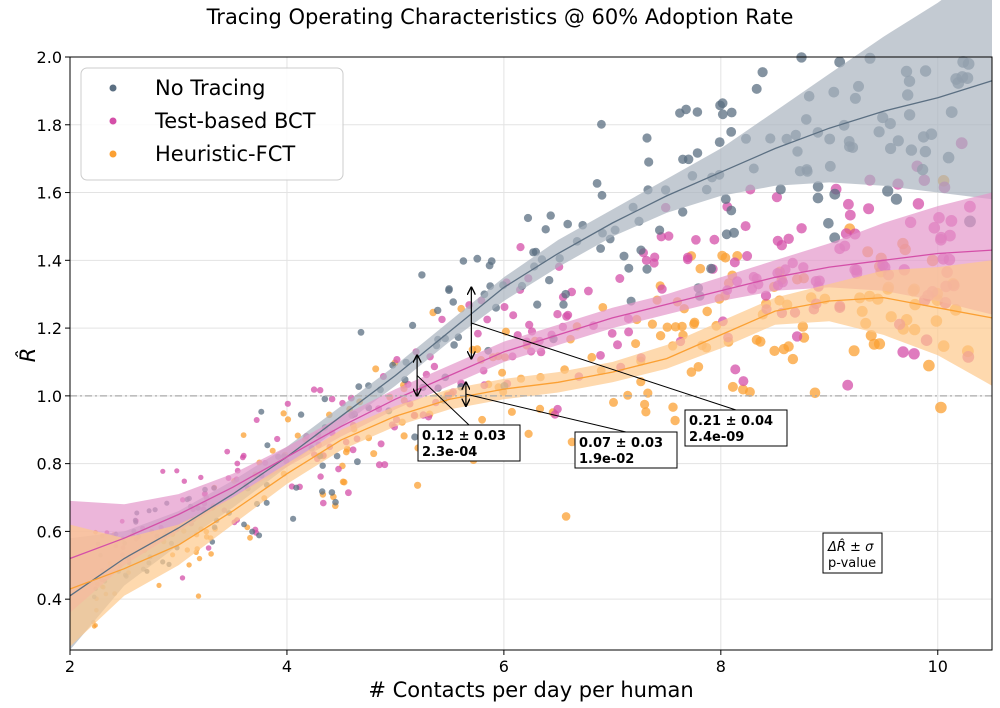 This screenshot has height=708, width=1000. I want to click on annotation-delta: 0.12 ± 0.03, so click(464, 436).